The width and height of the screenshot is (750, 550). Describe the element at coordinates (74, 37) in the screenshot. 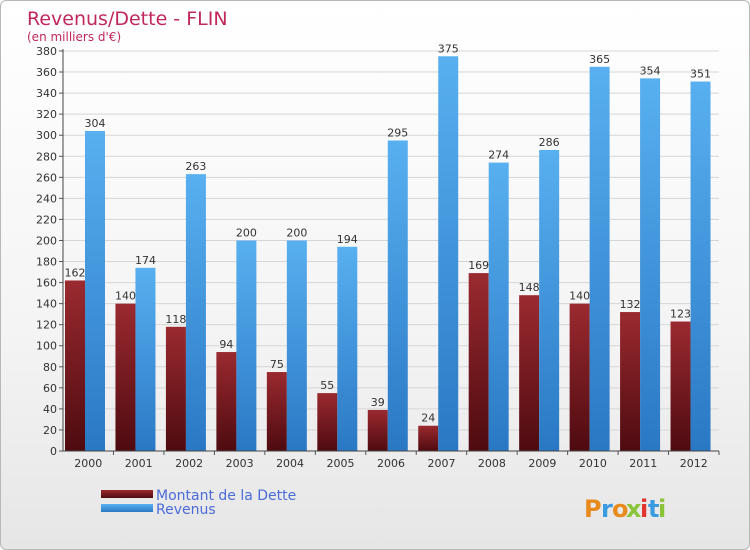

I see `chart-subtitle: (en milliers d'€)` at that location.